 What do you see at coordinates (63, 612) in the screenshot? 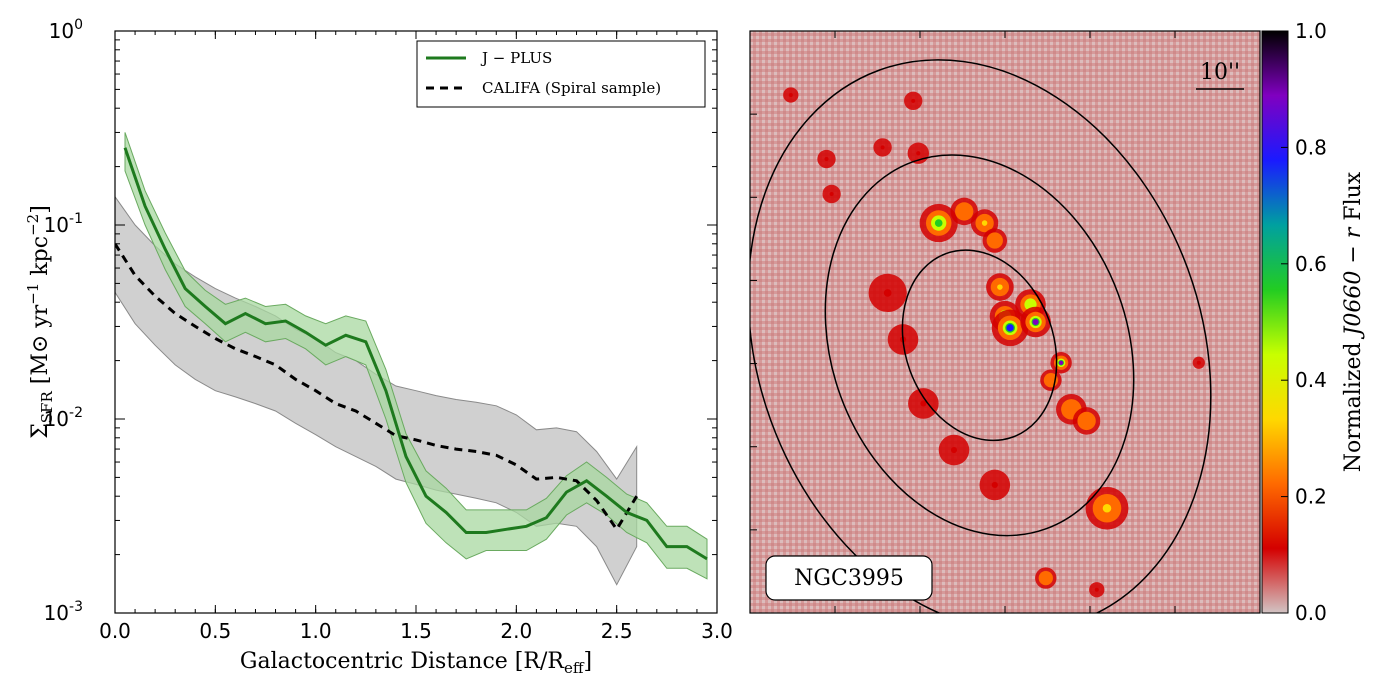
I see `y-tick-label: 10⁻³` at bounding box center [63, 612].